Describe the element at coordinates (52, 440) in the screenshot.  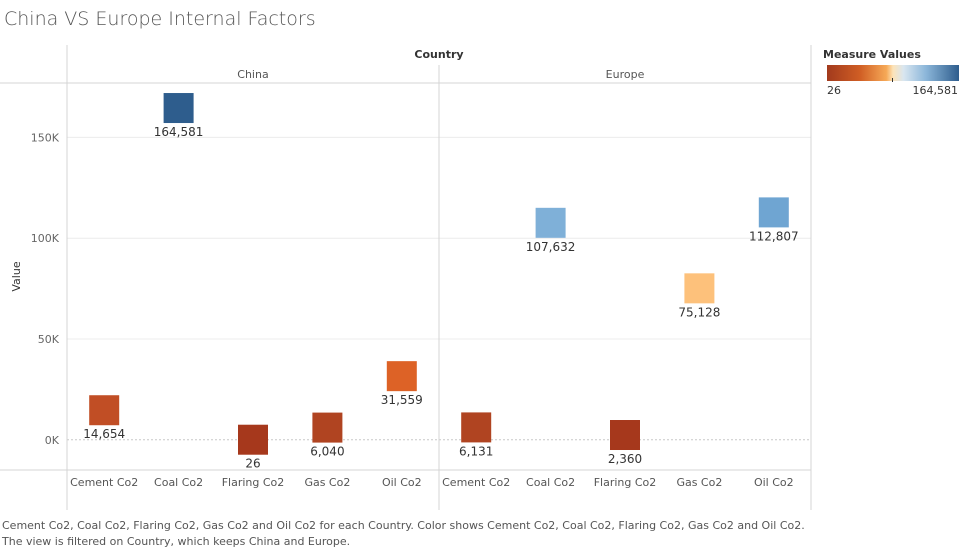
I see `y-tick-label: 0K` at that location.